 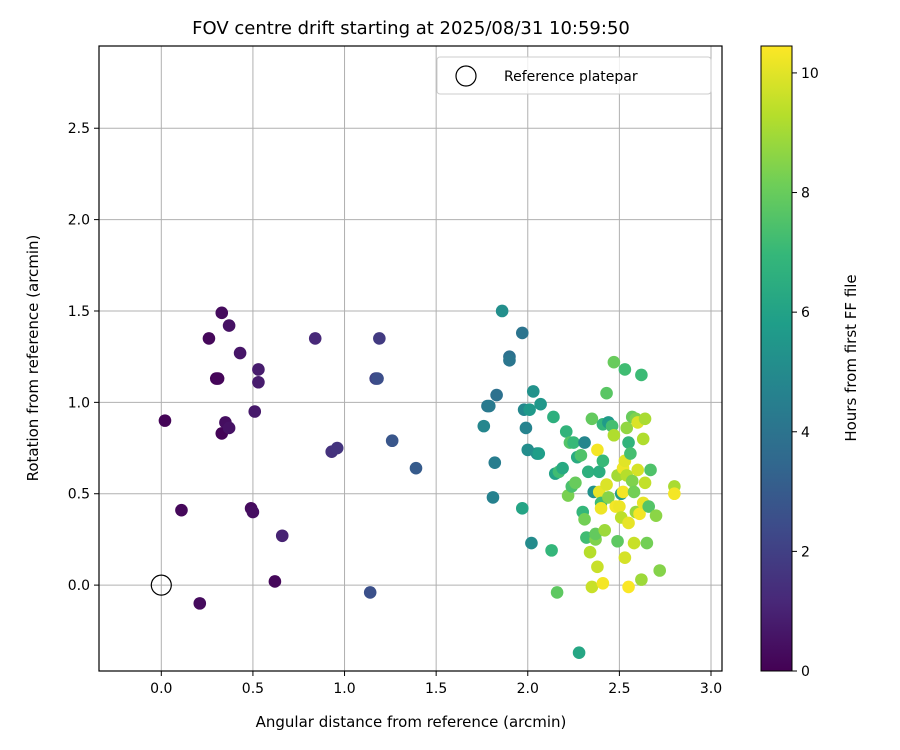 What do you see at coordinates (411, 722) in the screenshot?
I see `x-axis-label: Angular distance from reference (arcmin)` at bounding box center [411, 722].